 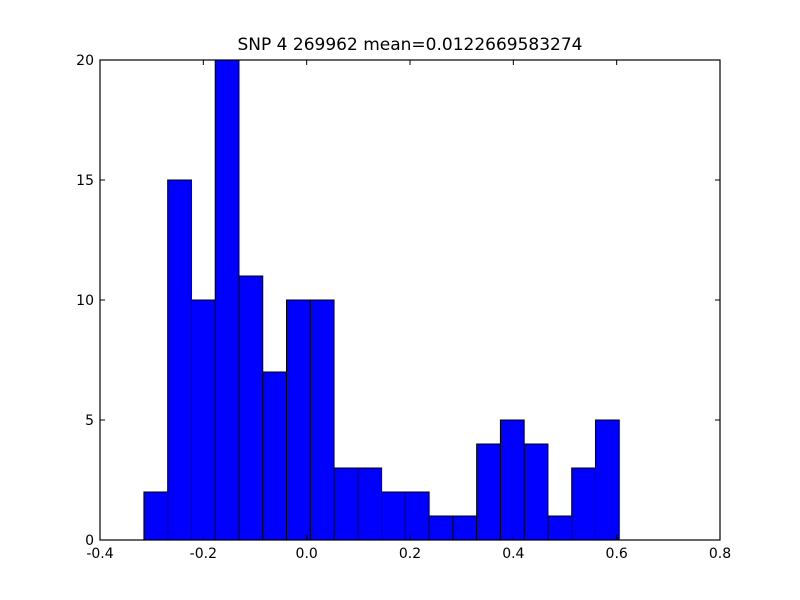 I want to click on x-tick-label-4: 0.4, so click(x=513, y=554).